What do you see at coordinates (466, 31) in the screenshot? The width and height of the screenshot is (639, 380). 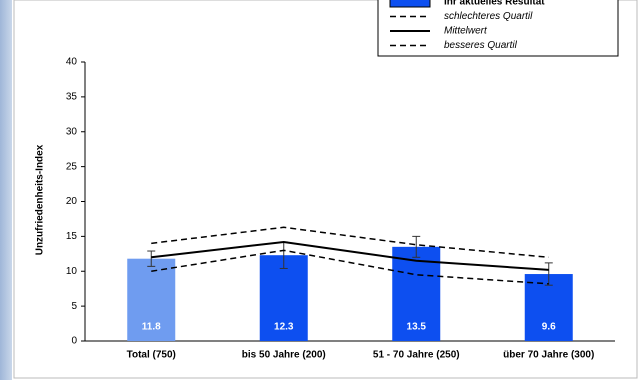 I see `legend-label: Mittelwert` at bounding box center [466, 31].